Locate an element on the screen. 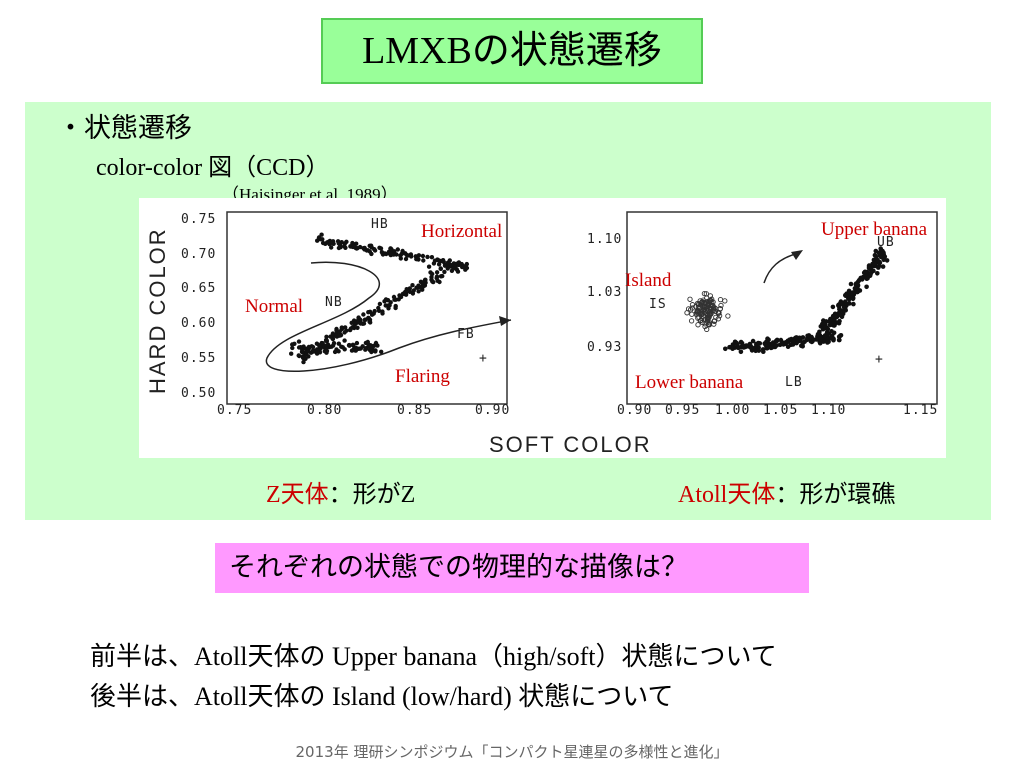 The height and width of the screenshot is (768, 1024). right-ytick: 1.03 is located at coordinates (604, 292).